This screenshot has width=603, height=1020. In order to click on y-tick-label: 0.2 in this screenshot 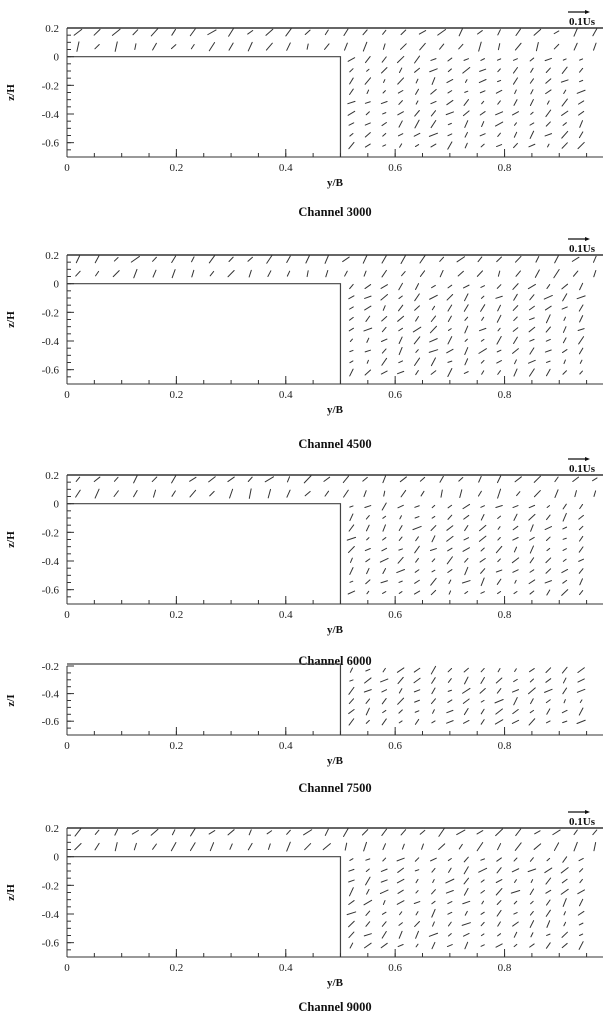, I will do `click(52, 829)`.